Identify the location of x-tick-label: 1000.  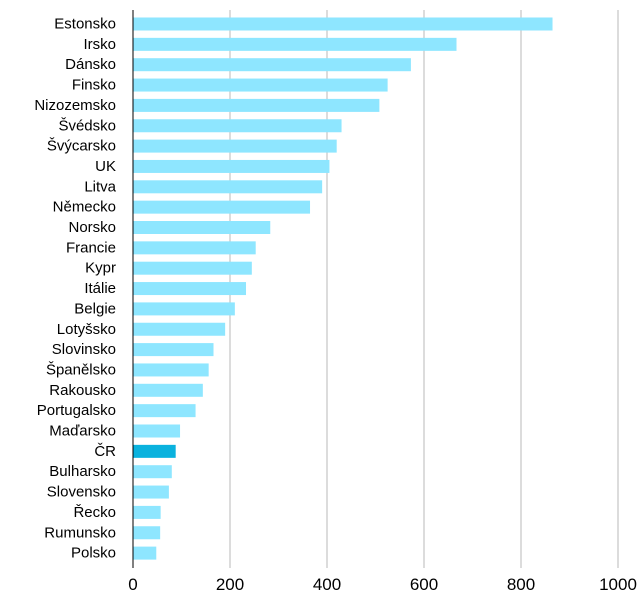
(618, 584).